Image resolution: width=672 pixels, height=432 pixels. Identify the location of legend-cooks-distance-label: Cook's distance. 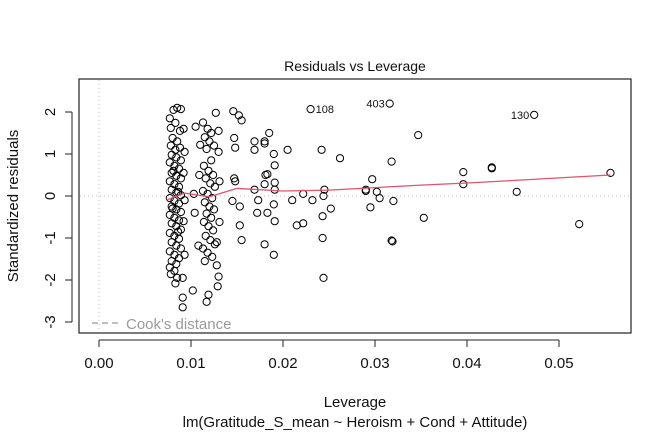
(178, 324).